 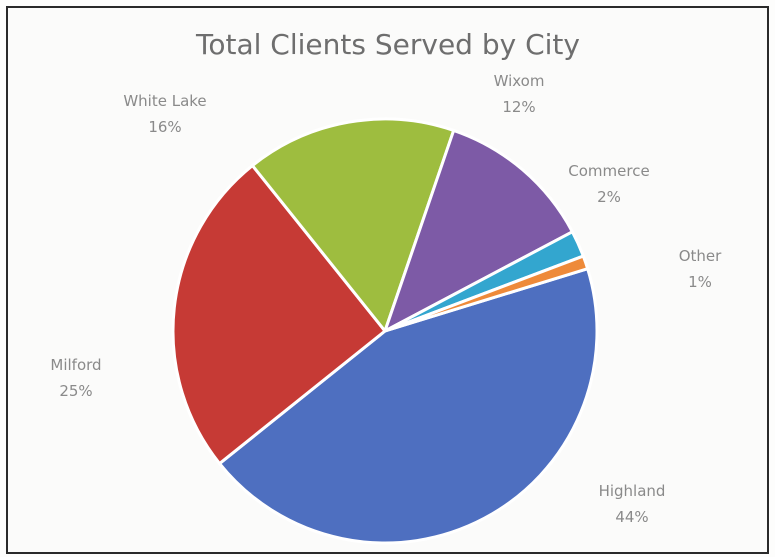 I want to click on pie-slice-wixom, so click(x=478, y=230).